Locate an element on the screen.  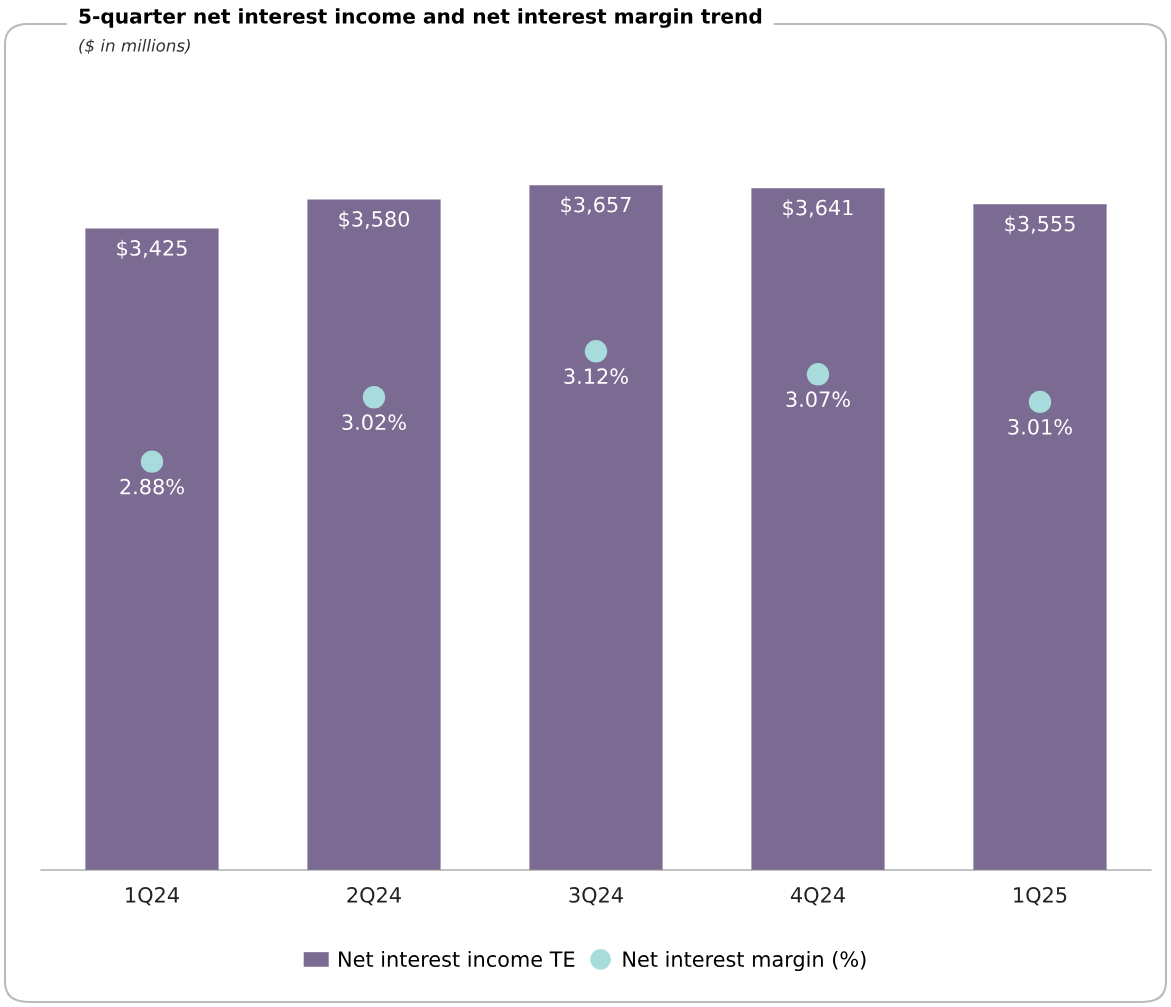
legend-label: Net interest margin (%) is located at coordinates (744, 961).